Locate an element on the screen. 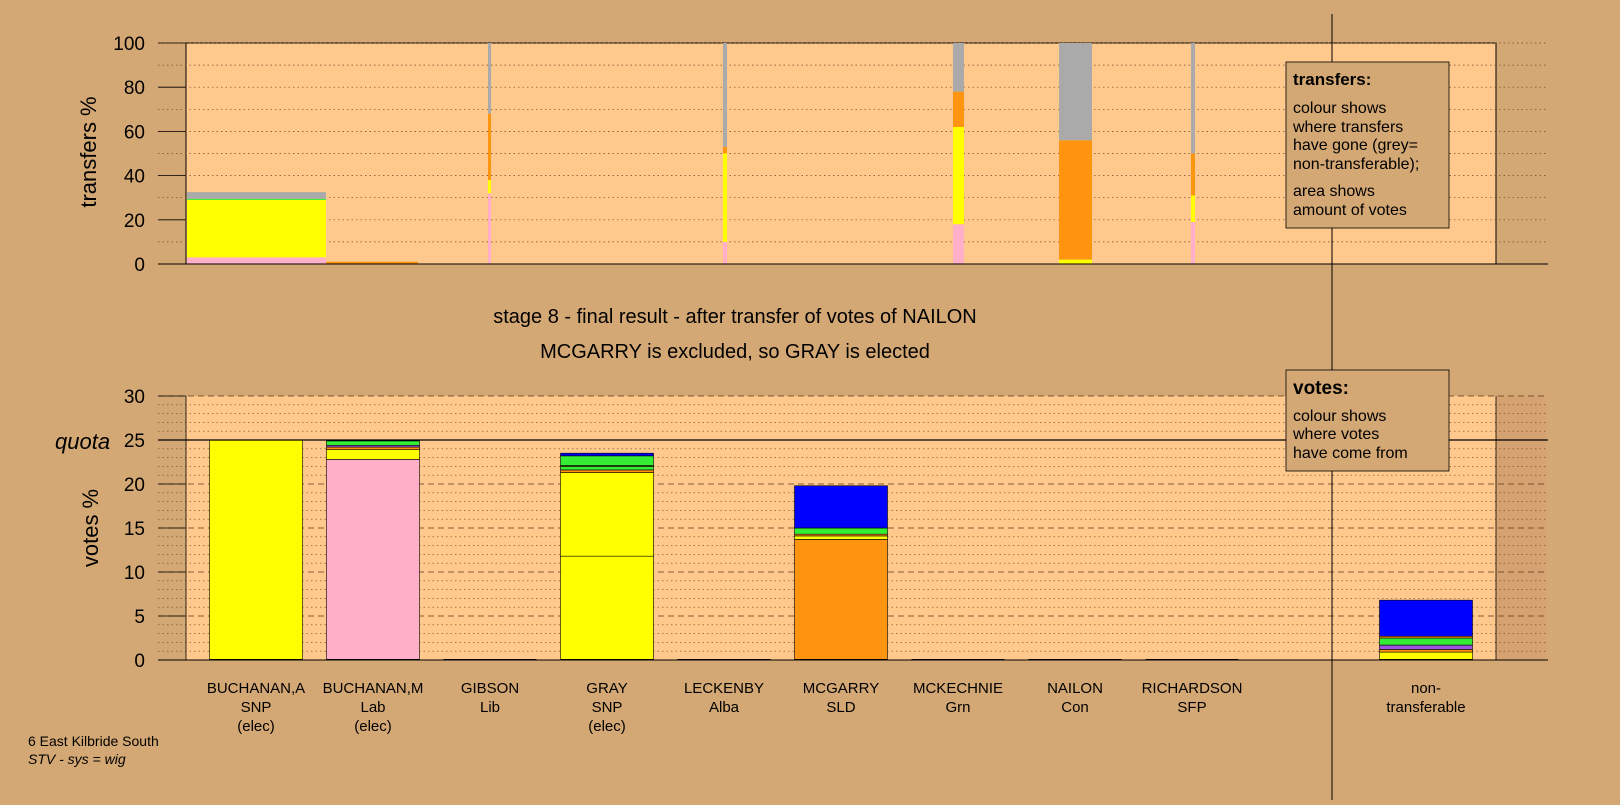 This screenshot has height=805, width=1620. candidate-label: MCGARRY is located at coordinates (841, 688).